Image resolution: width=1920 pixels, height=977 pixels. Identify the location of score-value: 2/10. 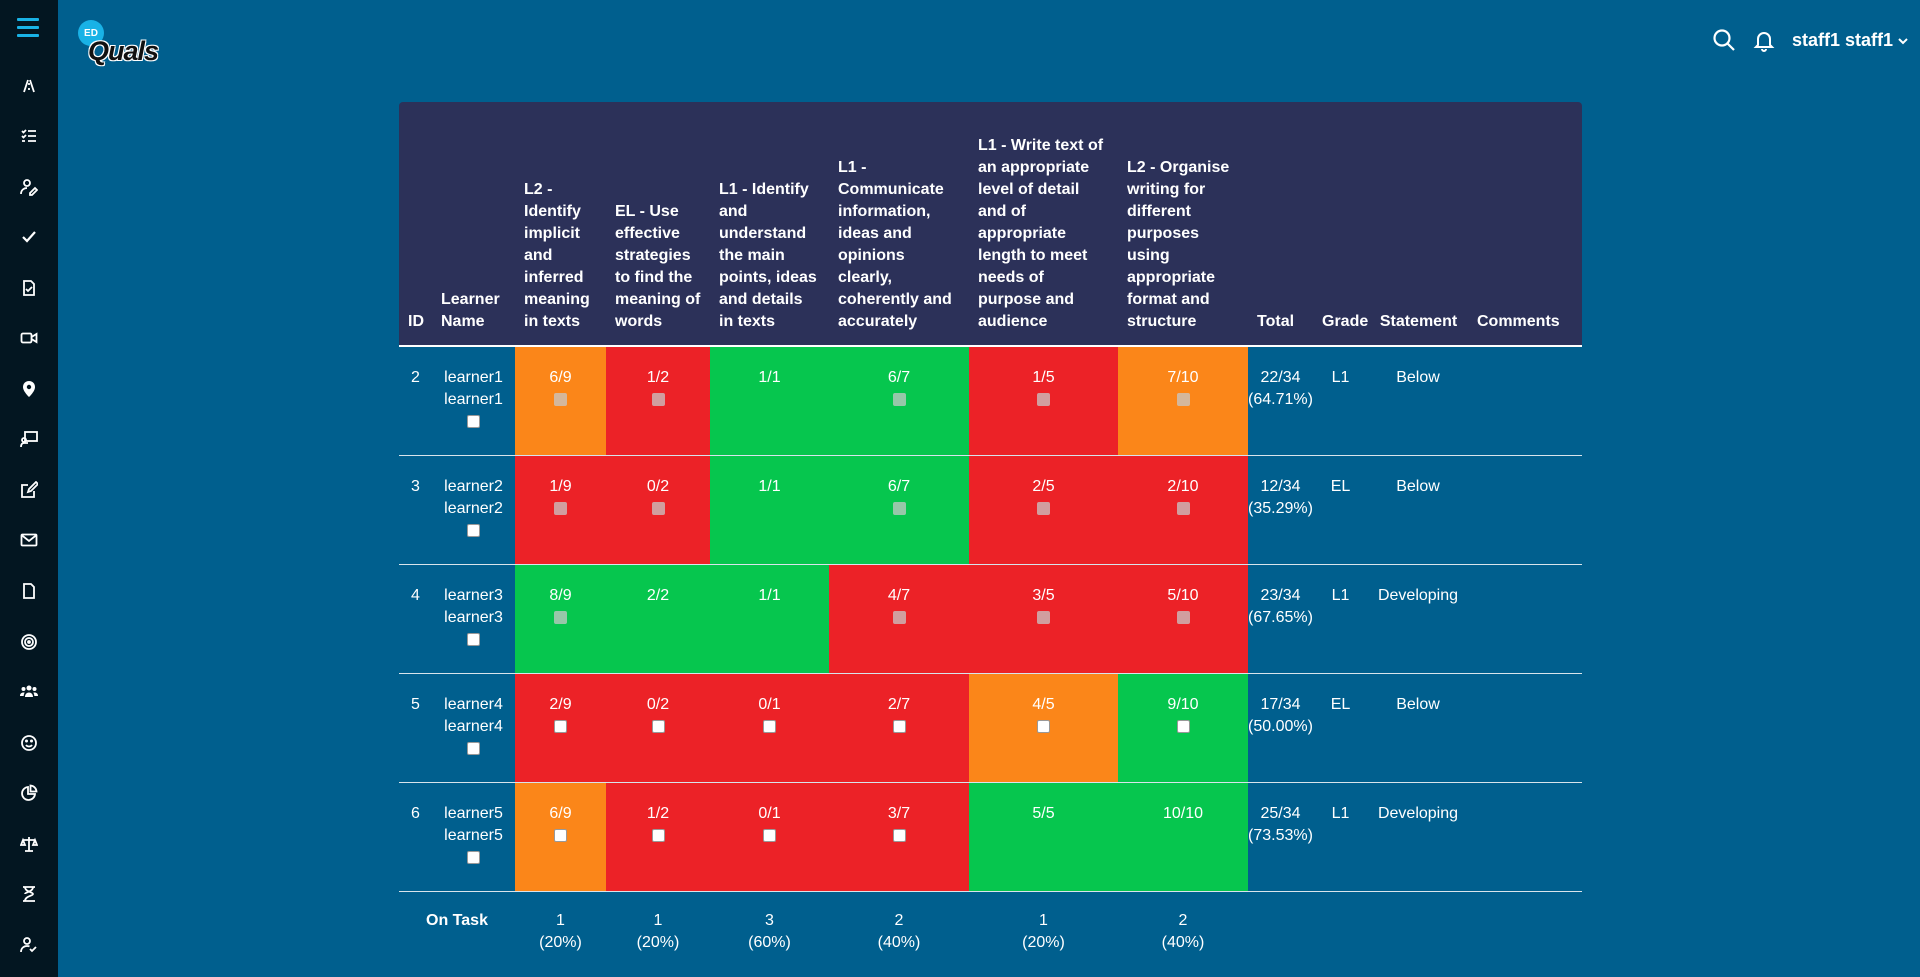
(1183, 486).